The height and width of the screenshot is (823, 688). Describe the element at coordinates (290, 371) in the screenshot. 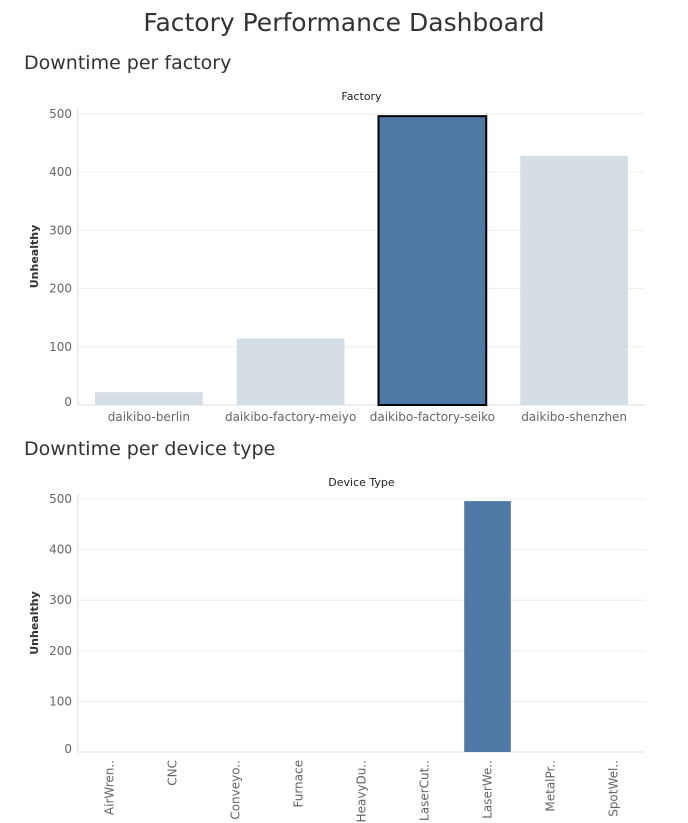

I see `bar-daikibo-factory-meiyo` at that location.